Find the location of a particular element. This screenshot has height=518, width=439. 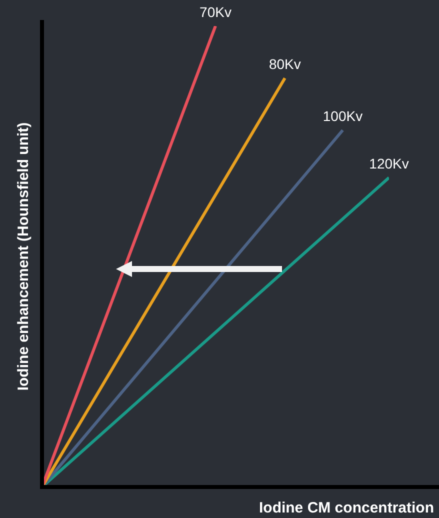

series-label: 120Kv is located at coordinates (389, 164).